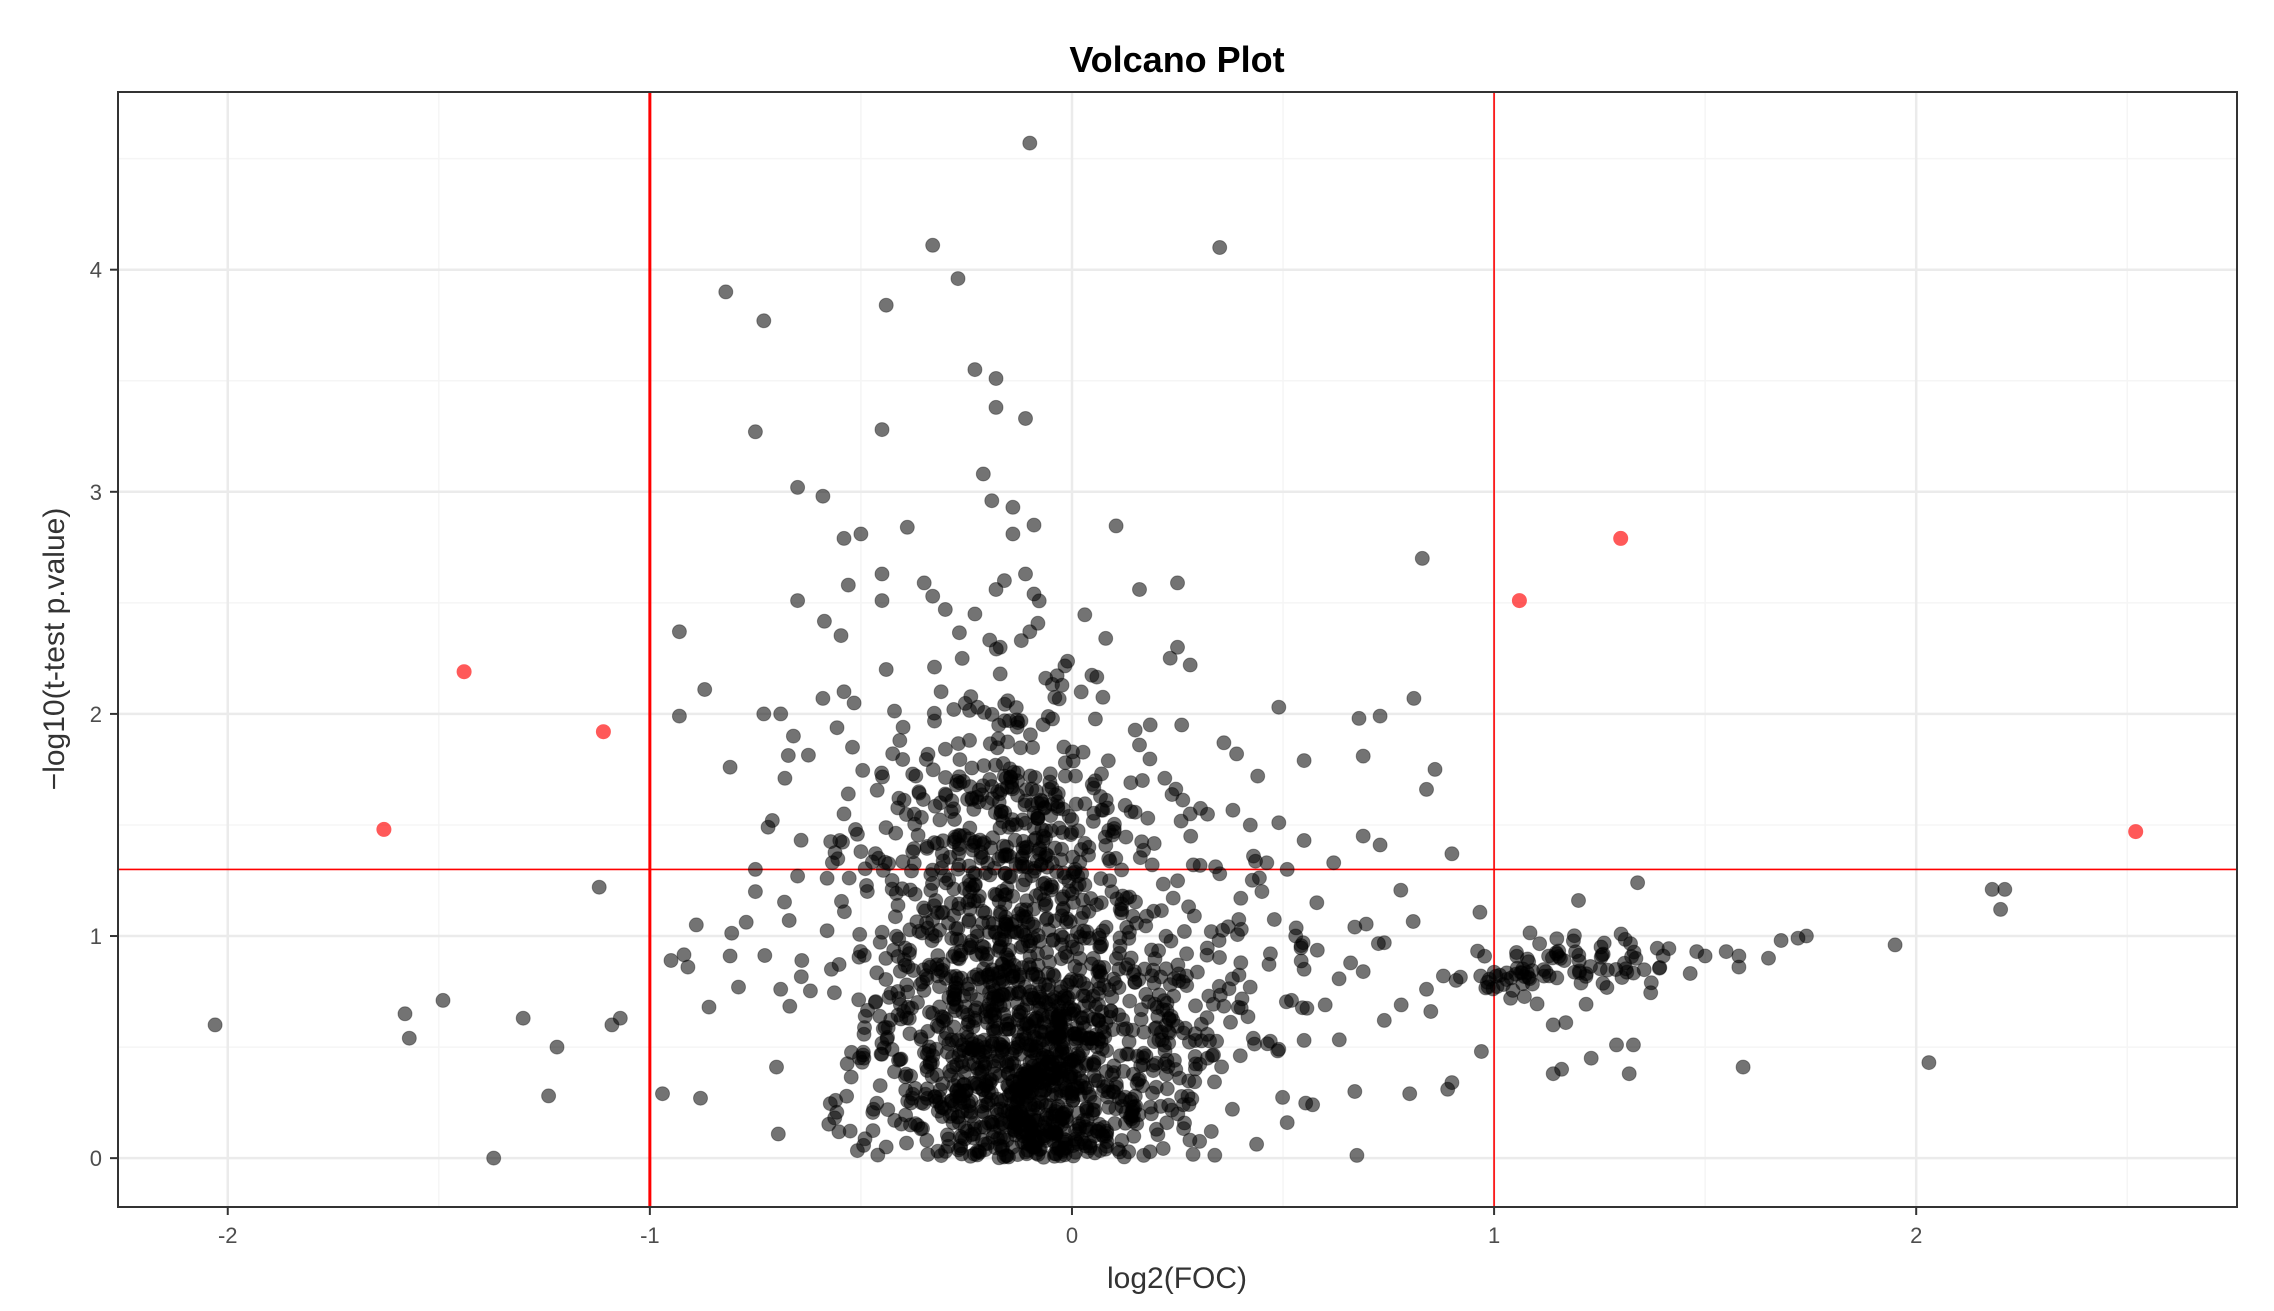  What do you see at coordinates (1621, 538) in the screenshot?
I see `significant-point` at bounding box center [1621, 538].